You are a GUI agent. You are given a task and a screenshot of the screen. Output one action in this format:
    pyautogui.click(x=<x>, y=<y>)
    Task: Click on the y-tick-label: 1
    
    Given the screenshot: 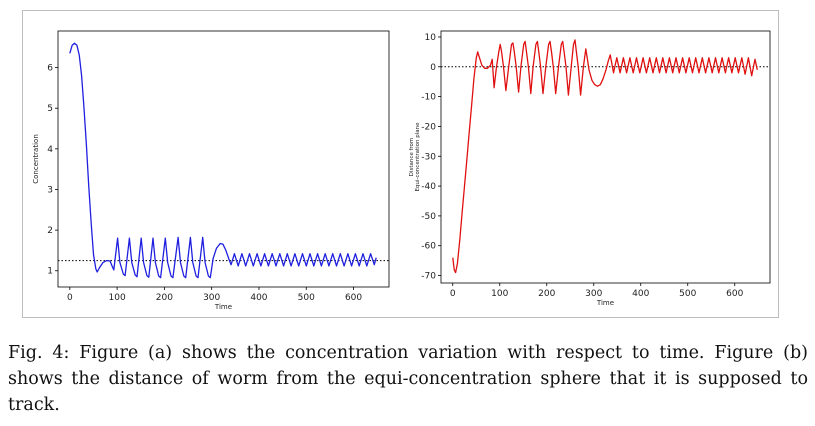 What is the action you would take?
    pyautogui.click(x=50, y=272)
    